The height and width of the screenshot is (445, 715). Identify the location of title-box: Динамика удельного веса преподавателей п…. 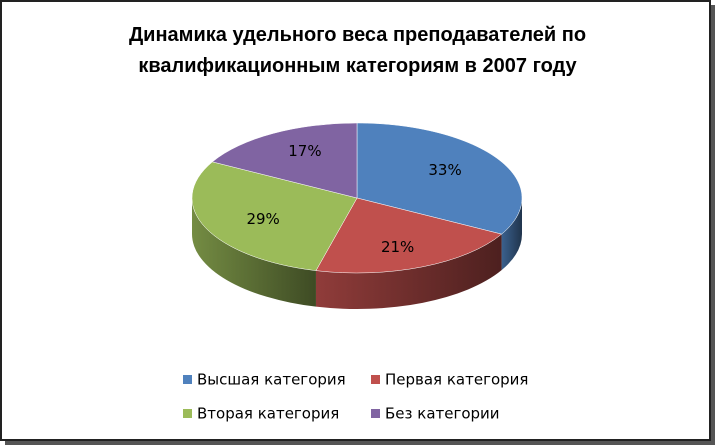
(357, 51).